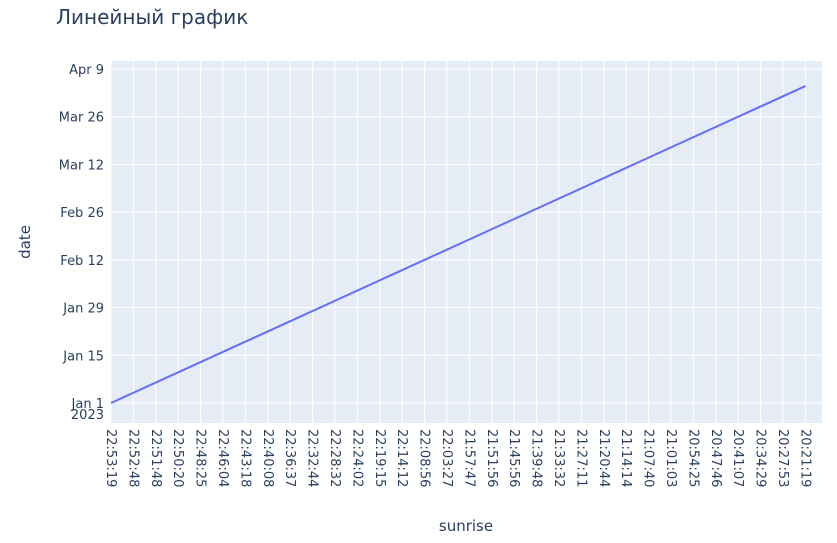 Image resolution: width=837 pixels, height=543 pixels. Describe the element at coordinates (87, 404) in the screenshot. I see `y-tick-label: Jan 1` at that location.